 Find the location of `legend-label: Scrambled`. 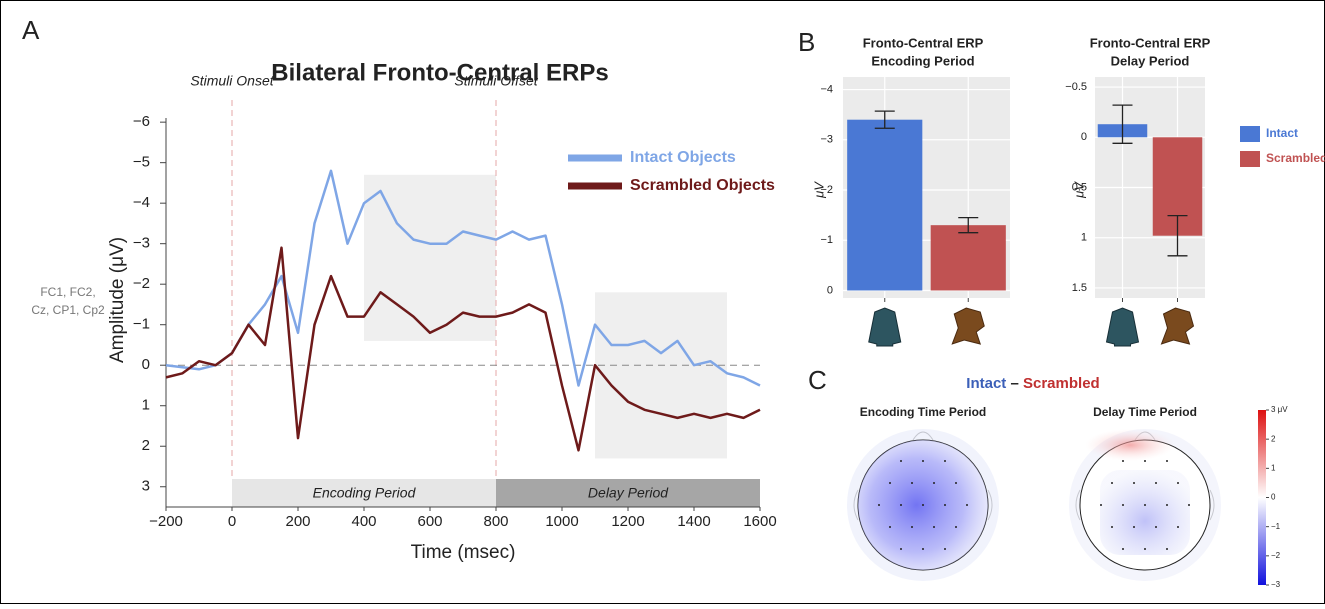

legend-label: Scrambled is located at coordinates (1295, 158).